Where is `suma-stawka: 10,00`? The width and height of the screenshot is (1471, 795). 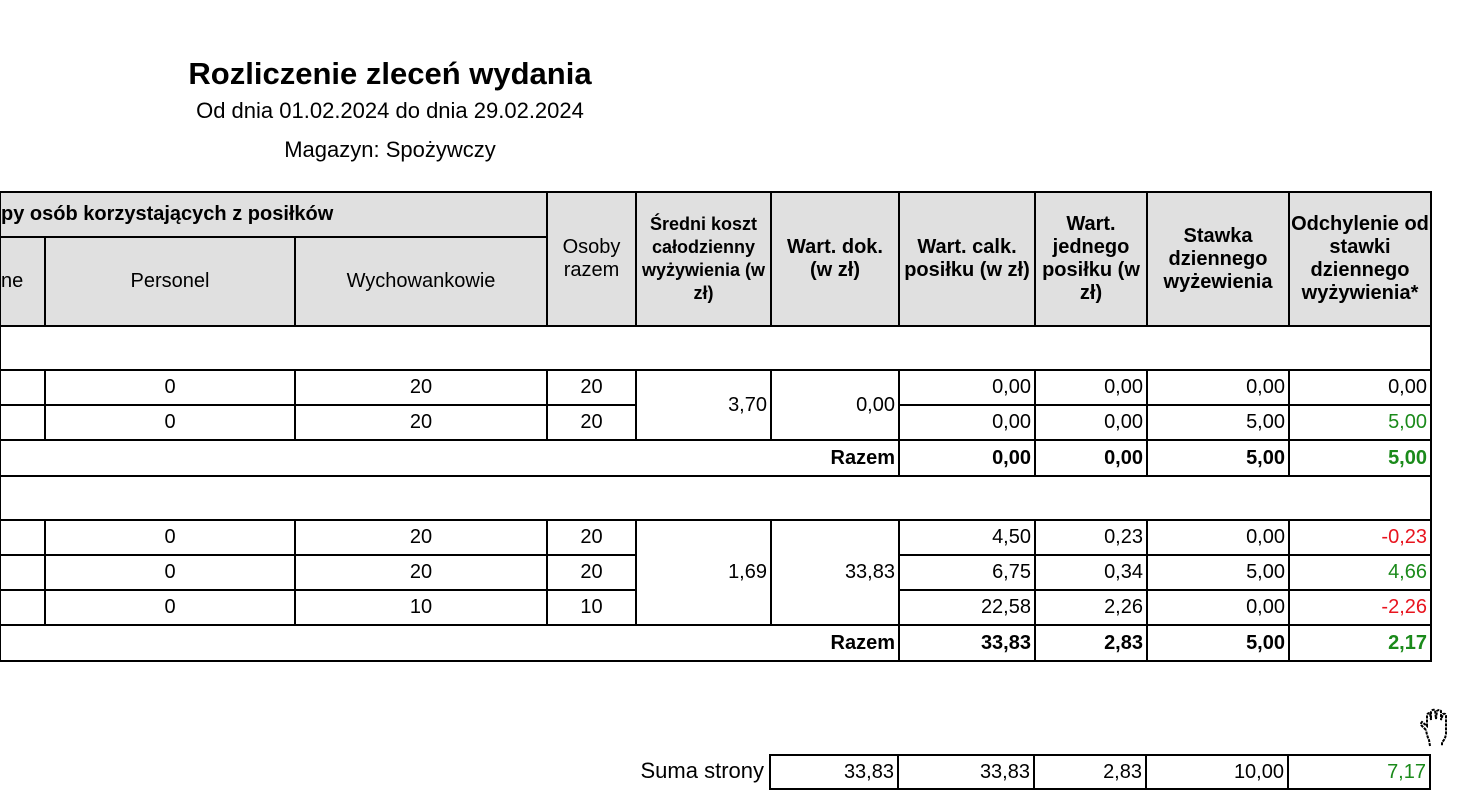
suma-stawka: 10,00 is located at coordinates (1217, 772).